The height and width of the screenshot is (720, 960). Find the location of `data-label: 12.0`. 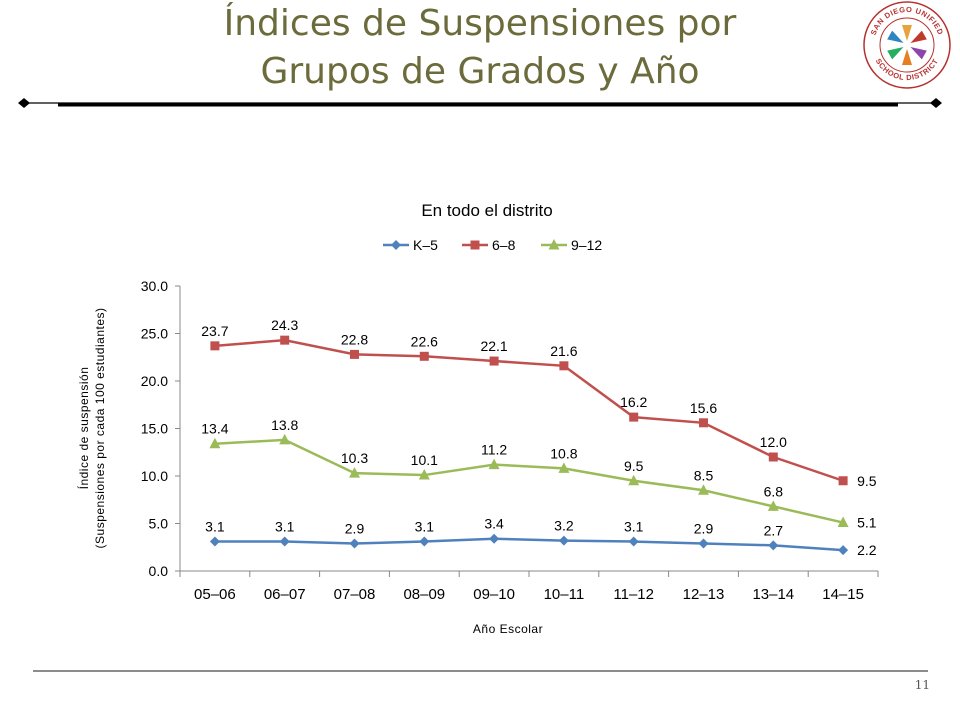

data-label: 12.0 is located at coordinates (773, 442).